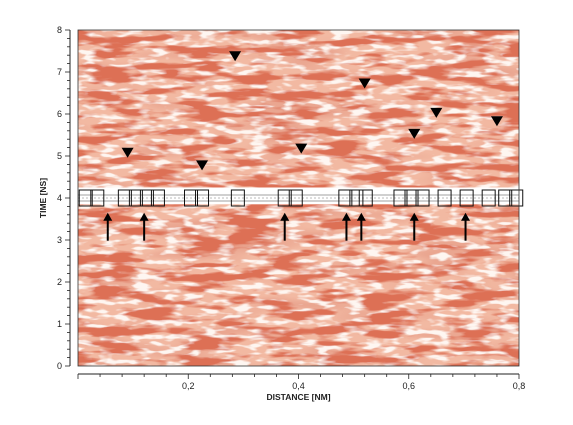  What do you see at coordinates (59, 156) in the screenshot?
I see `y-tick-label: 5` at bounding box center [59, 156].